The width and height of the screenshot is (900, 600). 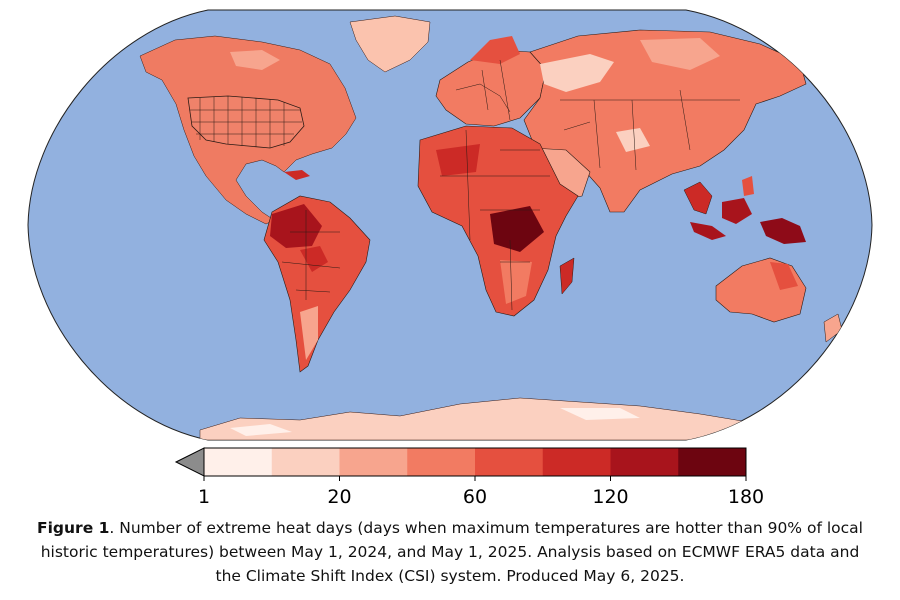 What do you see at coordinates (491, 81) in the screenshot?
I see `europe-landmass` at bounding box center [491, 81].